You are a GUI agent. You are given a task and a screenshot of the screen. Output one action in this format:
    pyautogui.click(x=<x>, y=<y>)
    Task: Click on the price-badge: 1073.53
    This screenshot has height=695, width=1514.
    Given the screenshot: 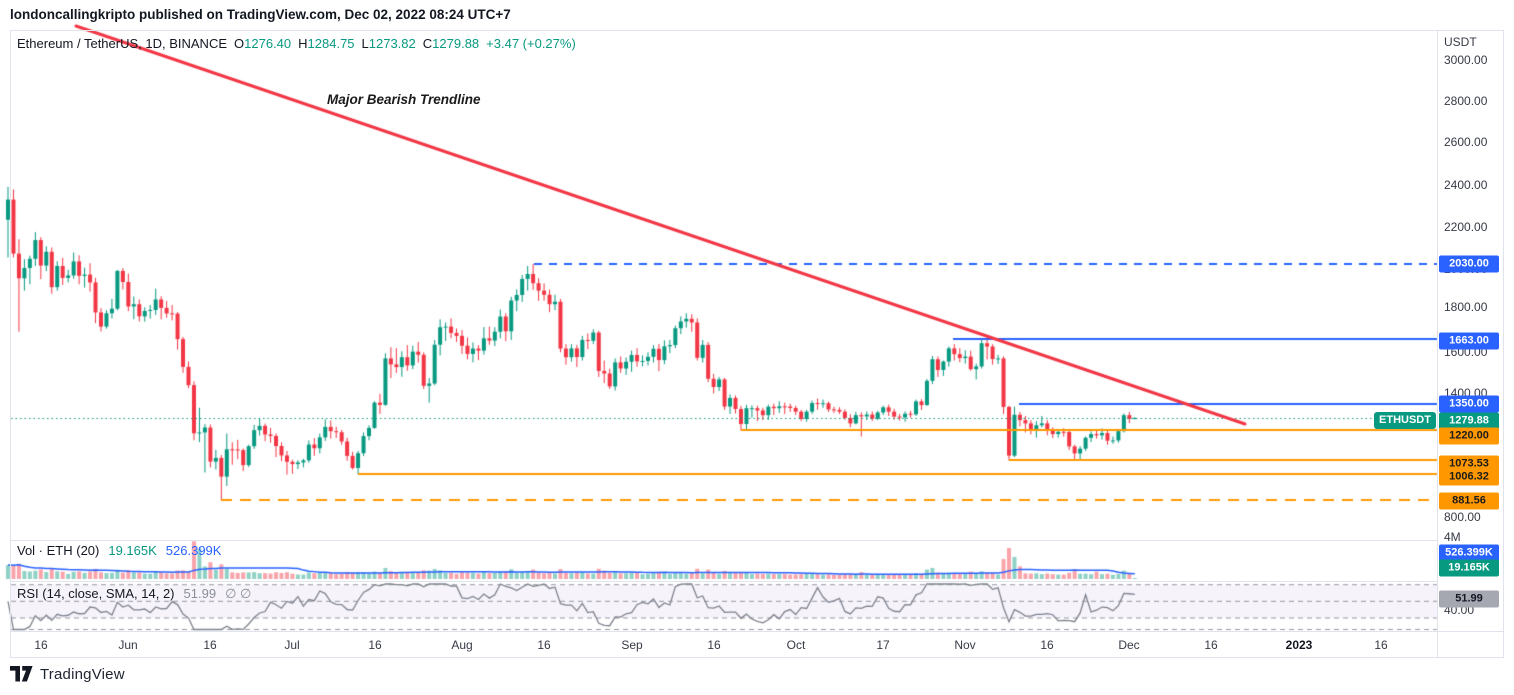 What is the action you would take?
    pyautogui.click(x=1469, y=464)
    